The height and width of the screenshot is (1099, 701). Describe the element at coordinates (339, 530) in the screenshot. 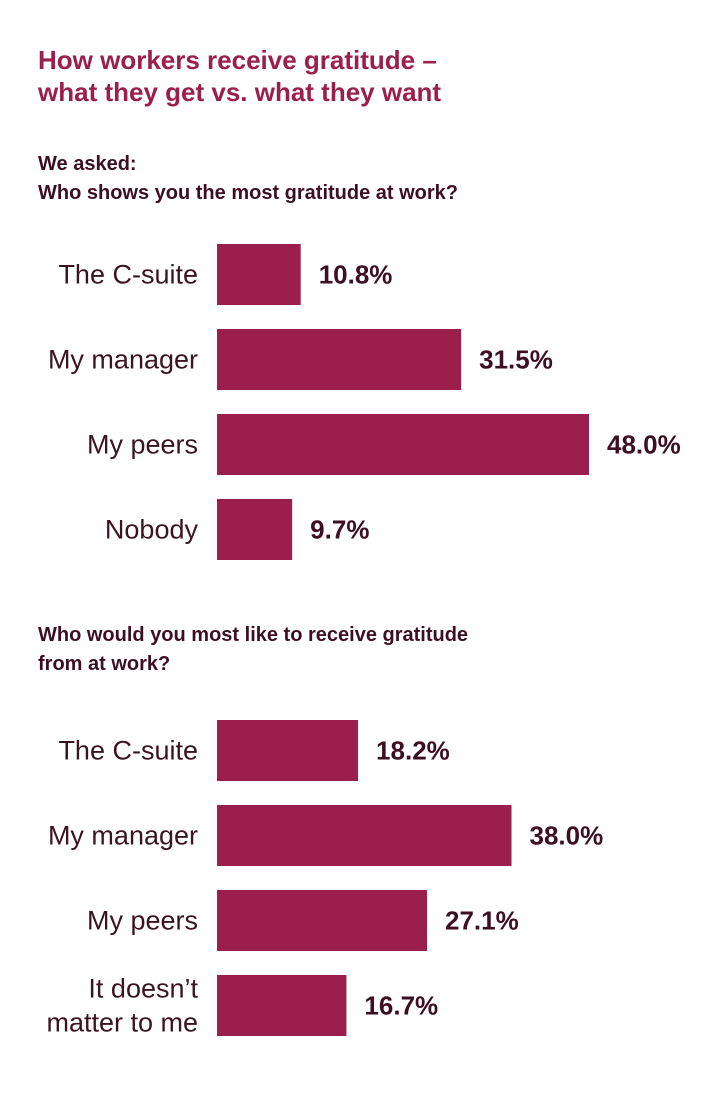

I see `value-label: 9.7%` at that location.